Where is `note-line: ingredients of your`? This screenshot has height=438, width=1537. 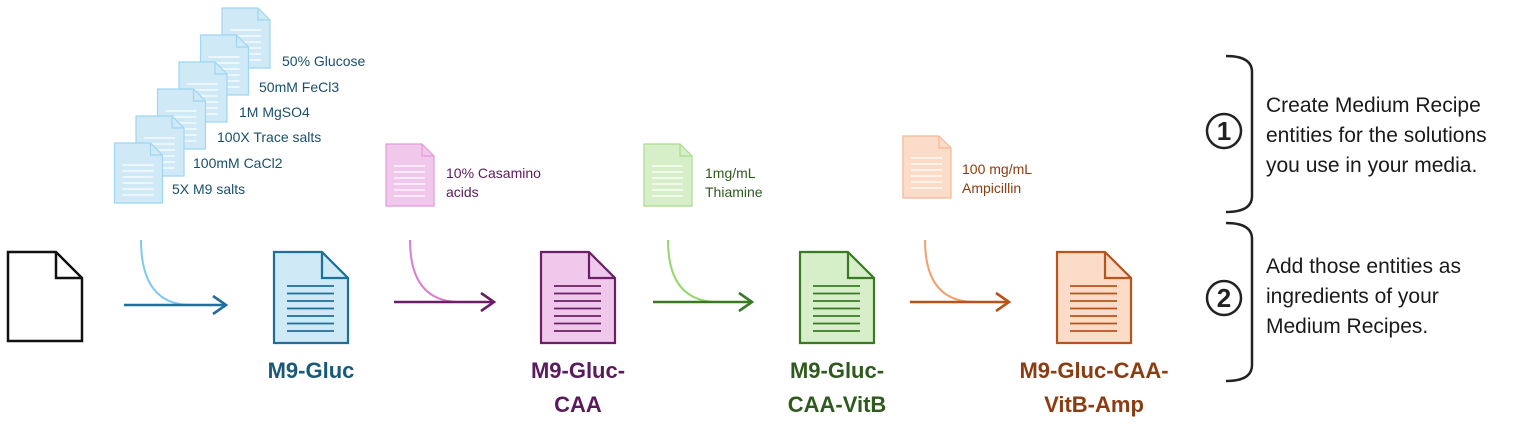 note-line: ingredients of your is located at coordinates (1352, 296).